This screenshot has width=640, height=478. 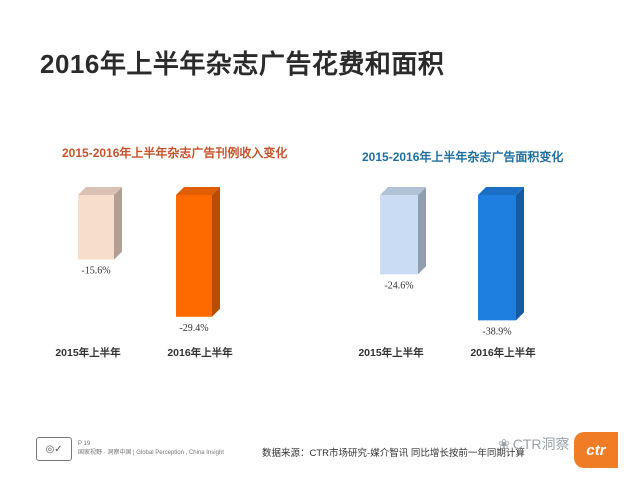 I want to click on wechat-watermark: ❀ CTR洞察, so click(x=534, y=444).